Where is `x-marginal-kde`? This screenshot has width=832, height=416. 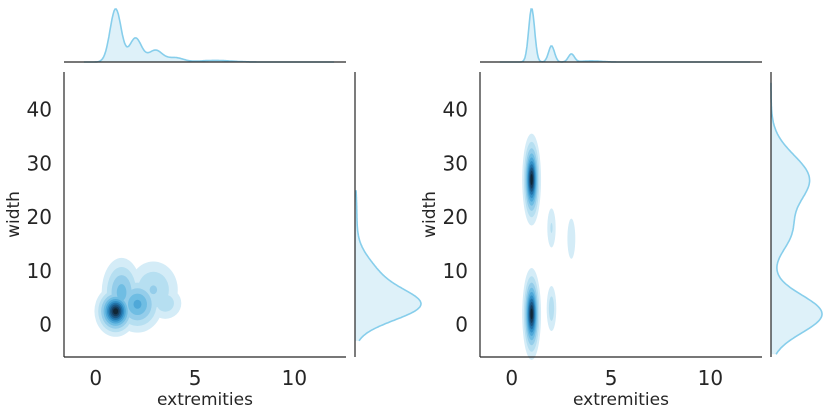
x-marginal-kde is located at coordinates (625, 35).